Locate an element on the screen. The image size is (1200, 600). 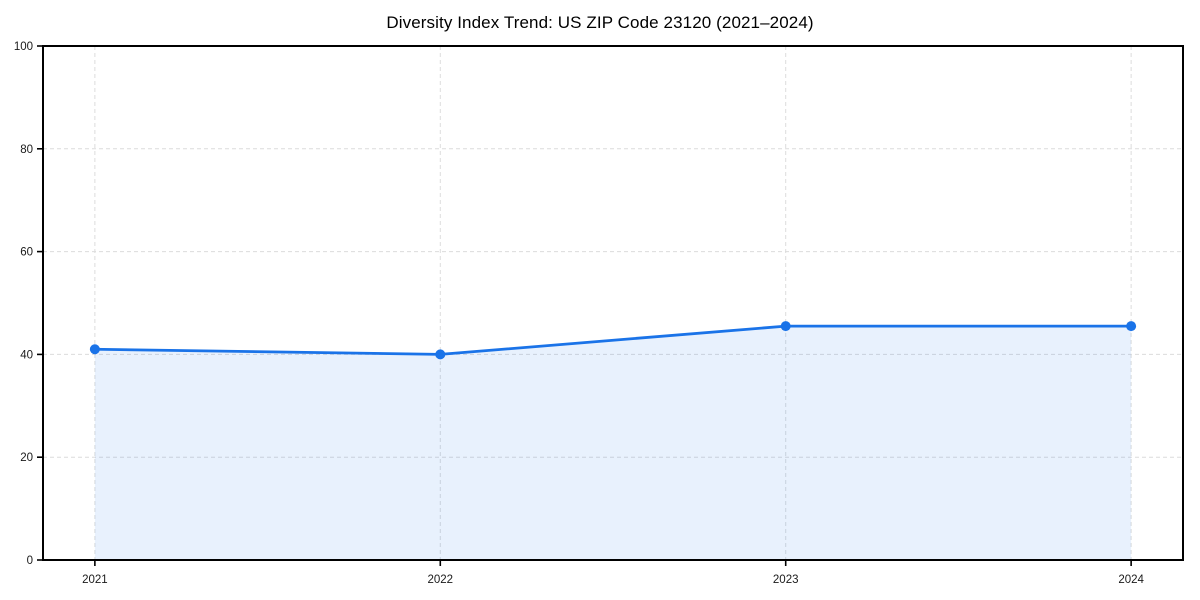
x-tick-label: 2023 is located at coordinates (786, 580).